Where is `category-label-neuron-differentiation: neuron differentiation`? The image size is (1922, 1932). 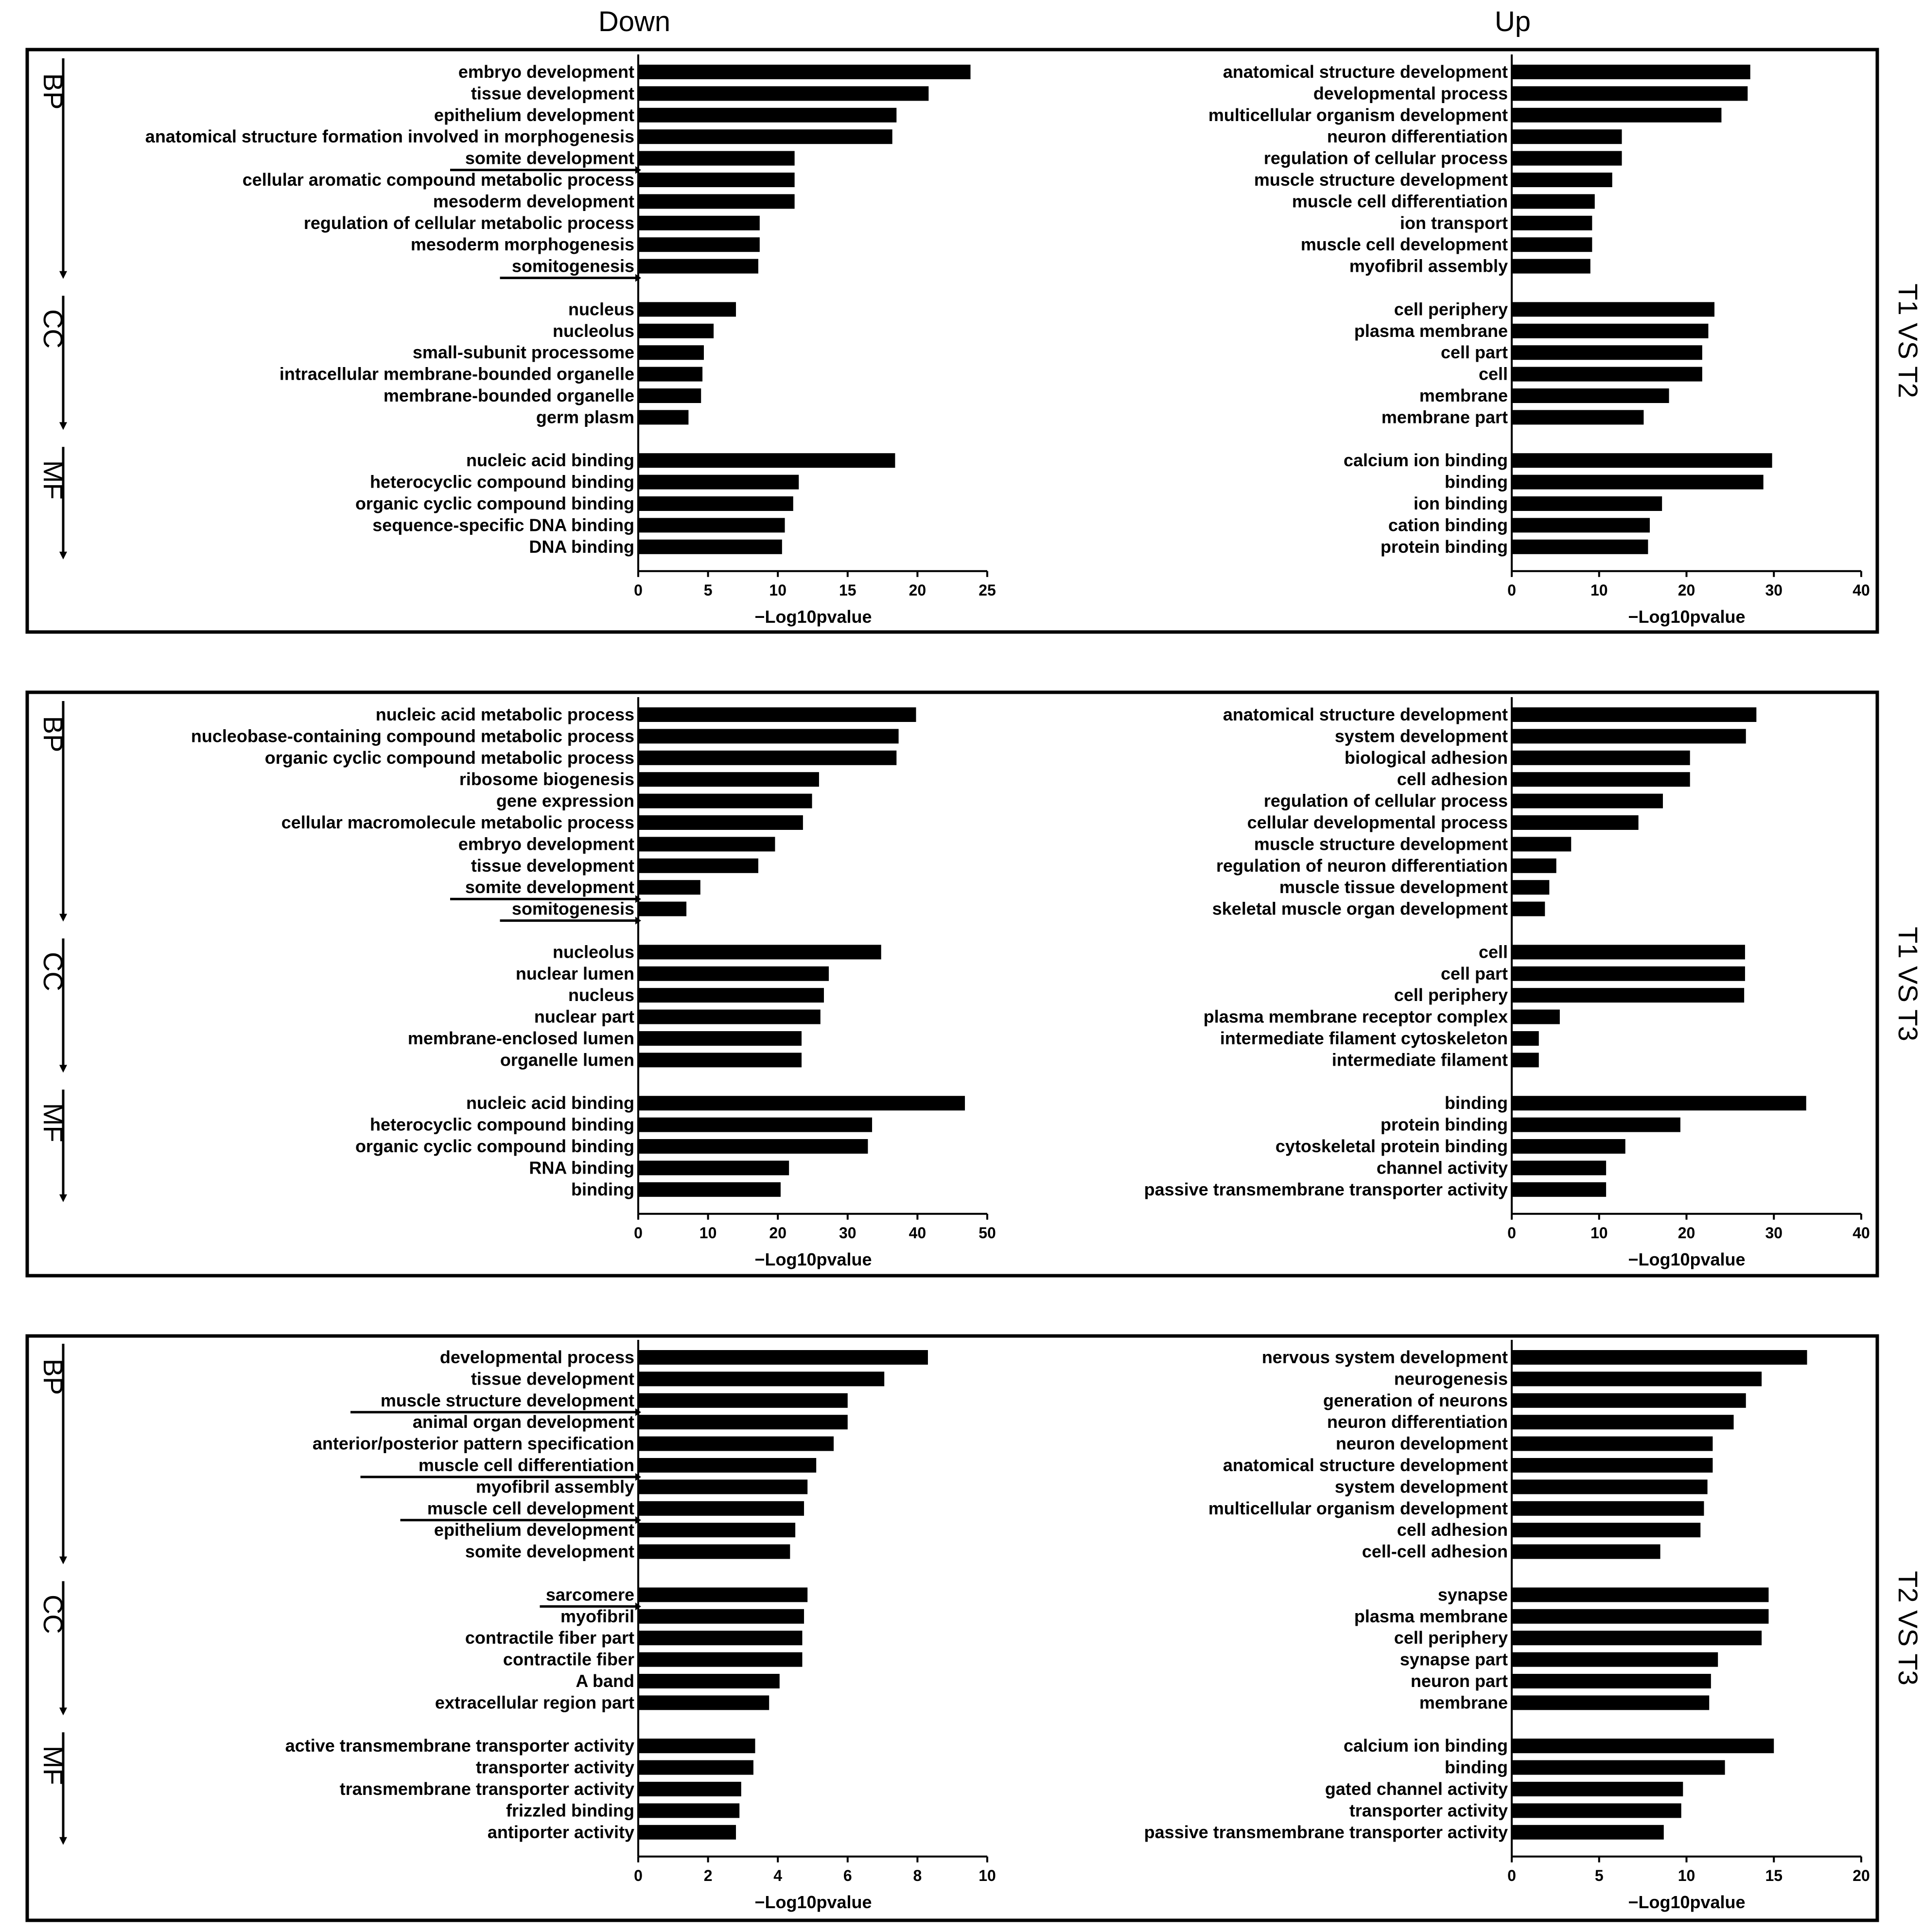
category-label-neuron-differentiation: neuron differentiation is located at coordinates (1418, 136).